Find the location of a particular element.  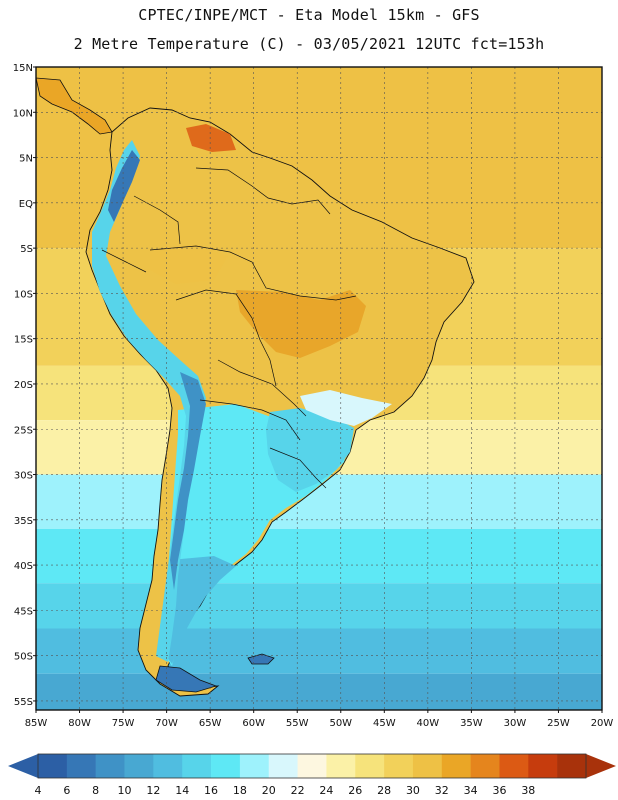

colorbar-low-arrow is located at coordinates (23, 766).